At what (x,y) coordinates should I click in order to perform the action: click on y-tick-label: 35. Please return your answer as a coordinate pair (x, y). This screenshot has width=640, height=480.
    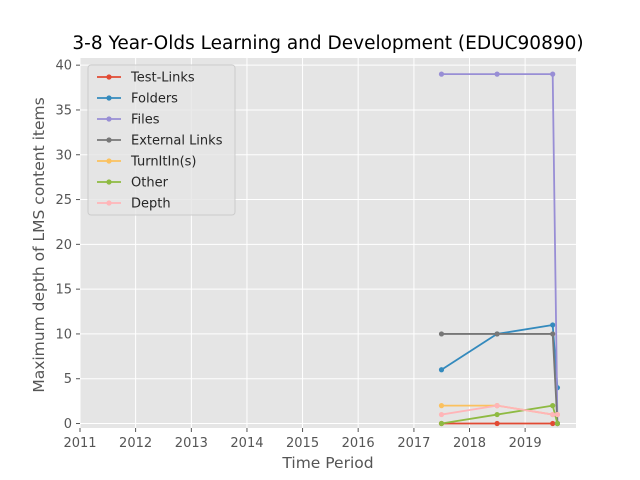
    Looking at the image, I should click on (63, 110).